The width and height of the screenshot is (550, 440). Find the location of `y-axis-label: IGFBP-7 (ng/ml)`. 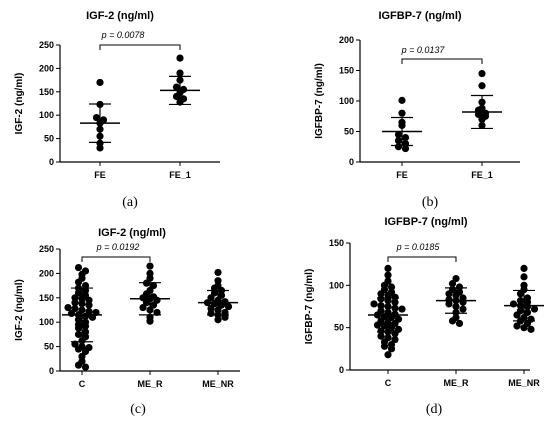

y-axis-label: IGFBP-7 (ng/ml) is located at coordinates (309, 307).